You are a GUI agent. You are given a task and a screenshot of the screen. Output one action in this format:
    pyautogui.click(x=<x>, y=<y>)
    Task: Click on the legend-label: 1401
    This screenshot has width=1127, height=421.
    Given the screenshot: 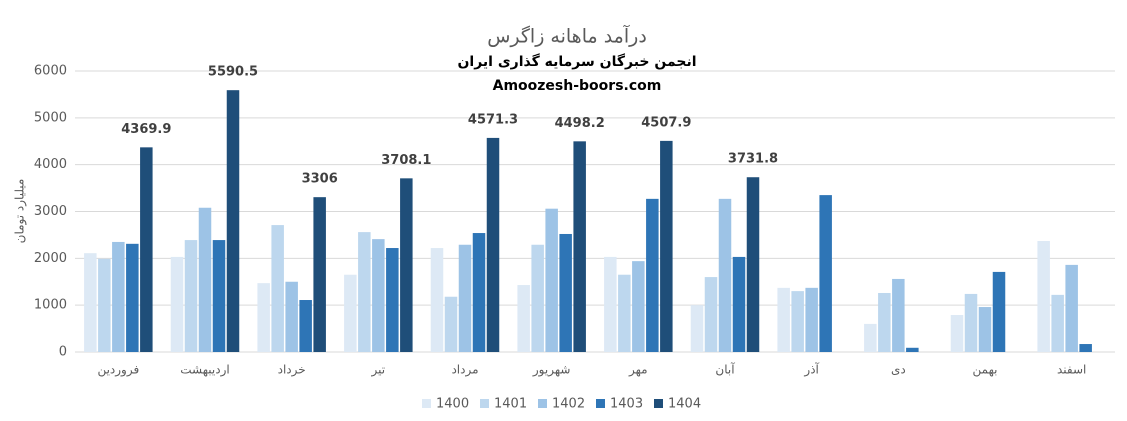 What is the action you would take?
    pyautogui.click(x=510, y=404)
    